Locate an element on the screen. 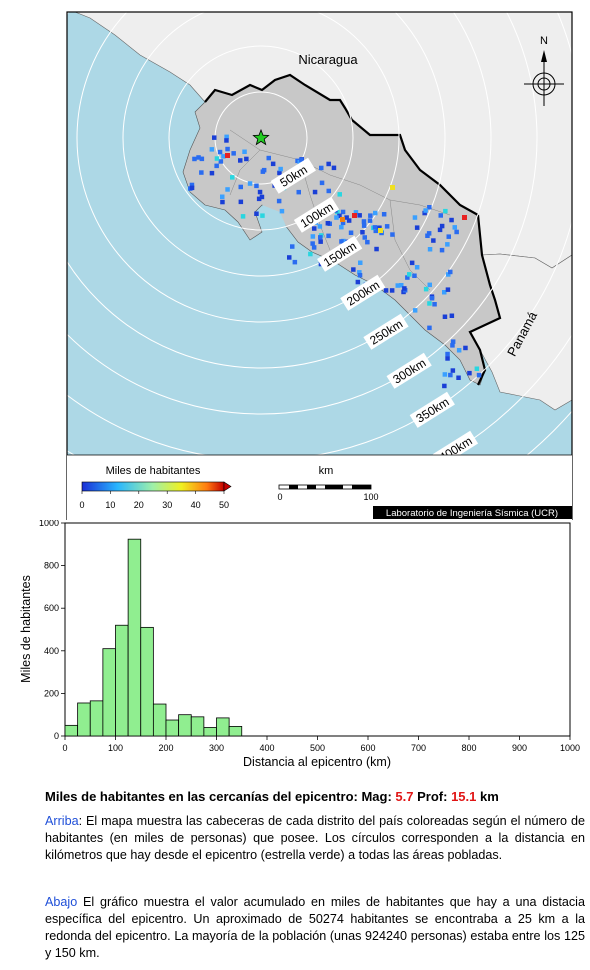 The image size is (590, 970). colorbar-tick-label: 30 is located at coordinates (167, 505).